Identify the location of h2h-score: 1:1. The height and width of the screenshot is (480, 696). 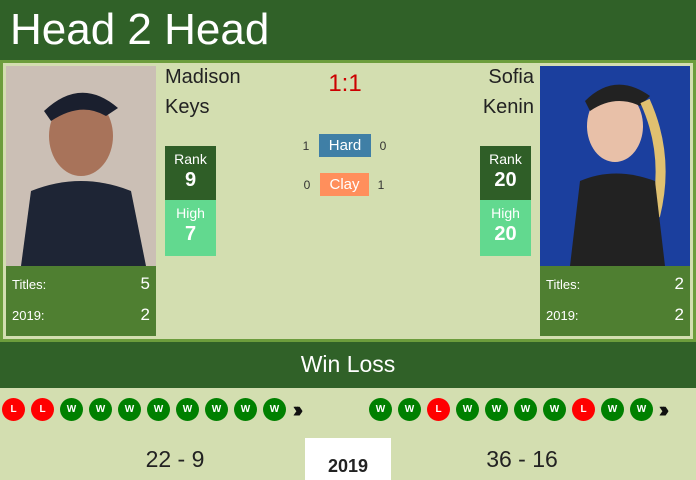
(345, 83).